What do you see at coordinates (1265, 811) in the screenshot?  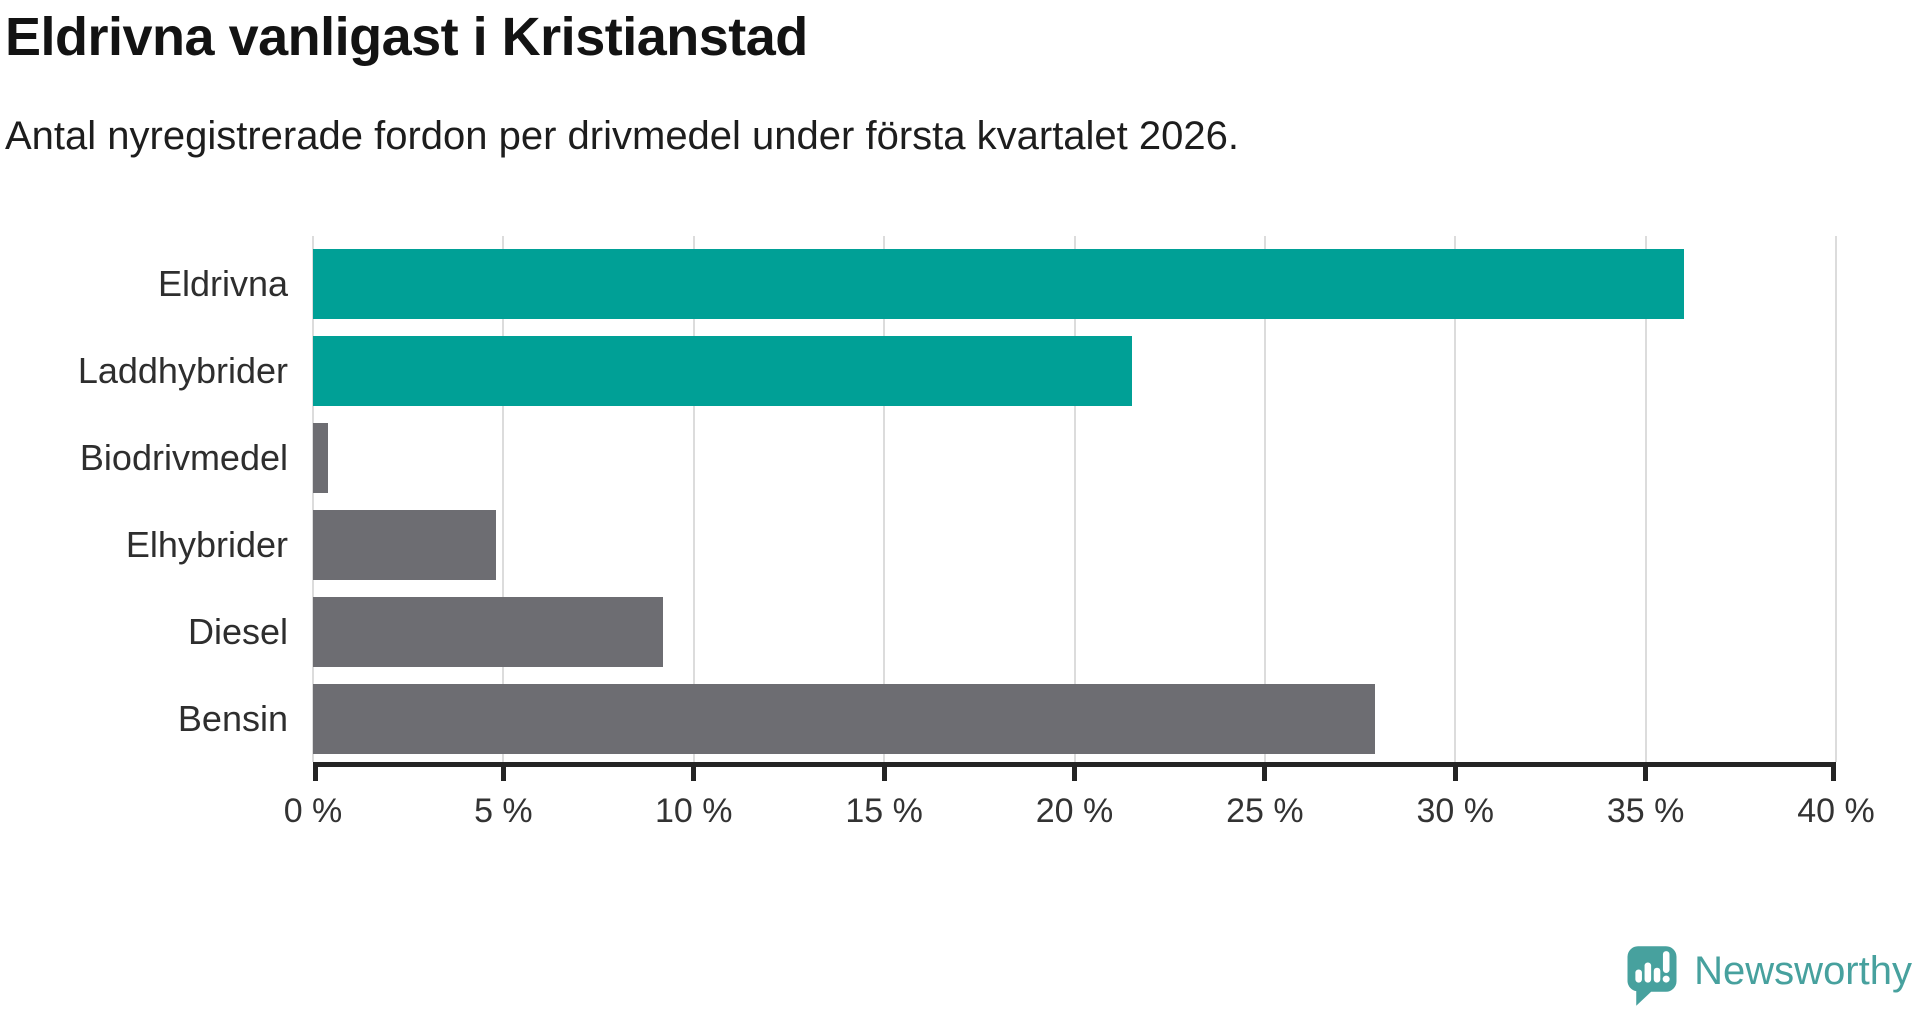 I see `x-tick-label: 25 %` at bounding box center [1265, 811].